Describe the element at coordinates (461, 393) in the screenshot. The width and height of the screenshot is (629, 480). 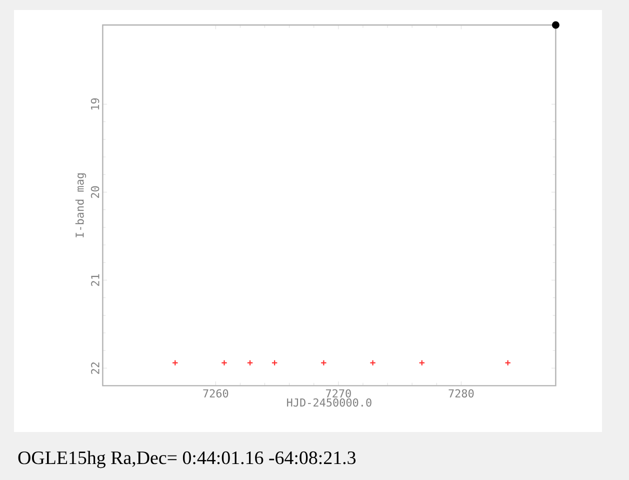
I see `x-tick-label: 7280` at that location.